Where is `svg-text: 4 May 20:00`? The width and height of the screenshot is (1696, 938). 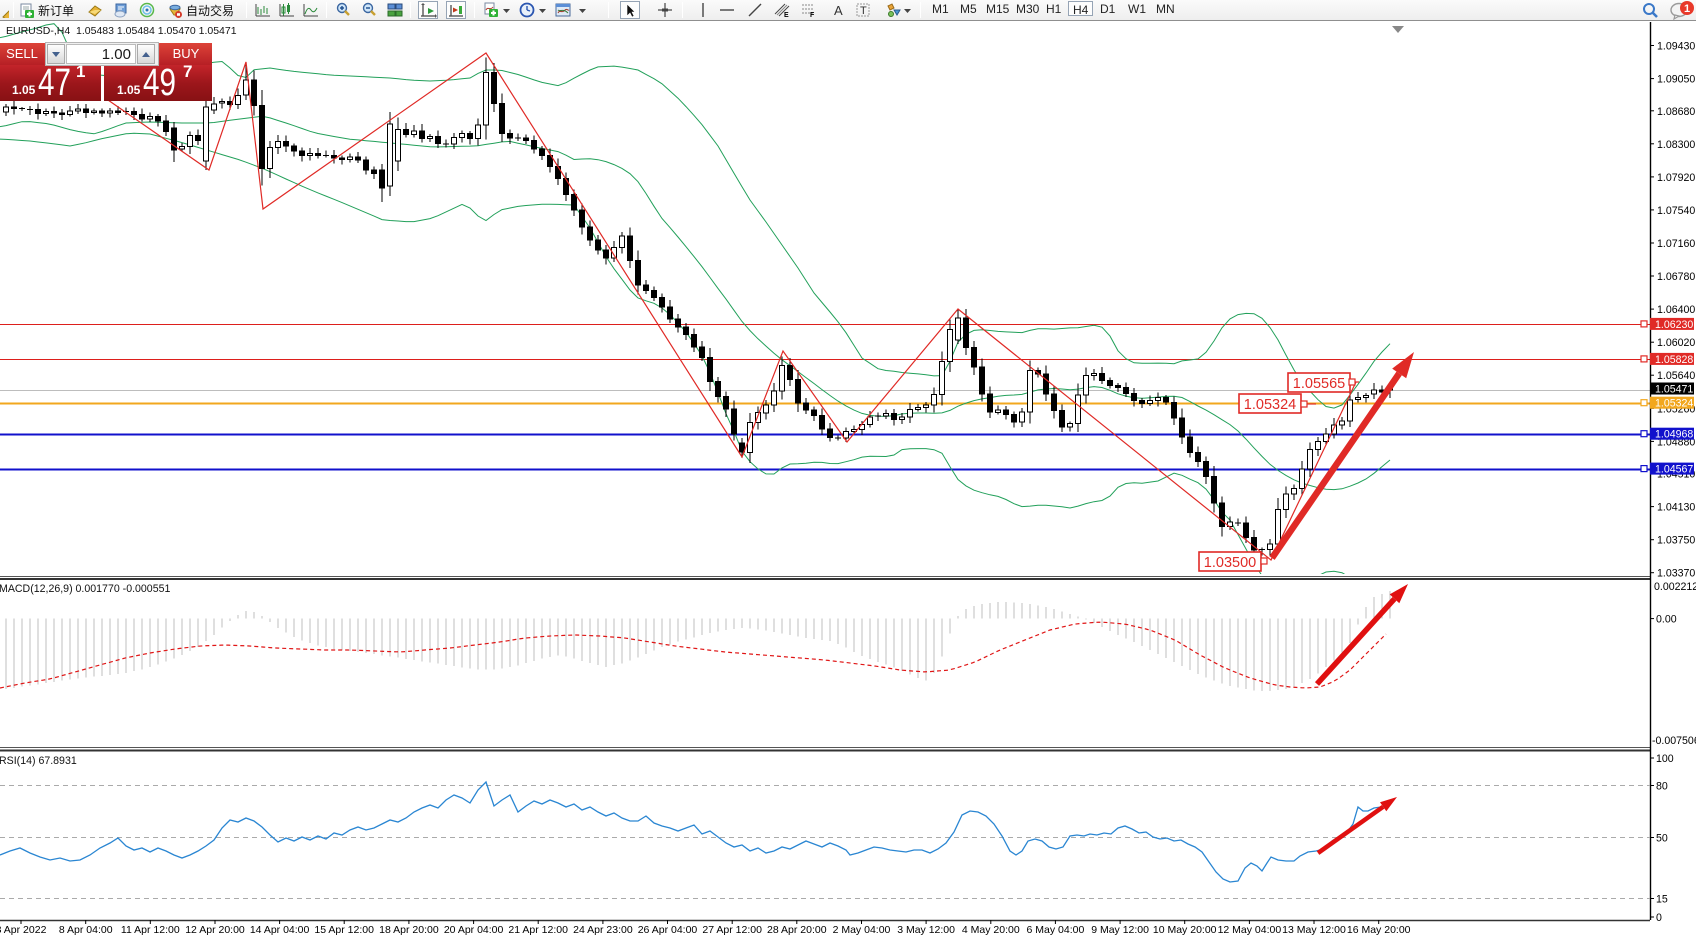 svg-text: 4 May 20:00 is located at coordinates (991, 930).